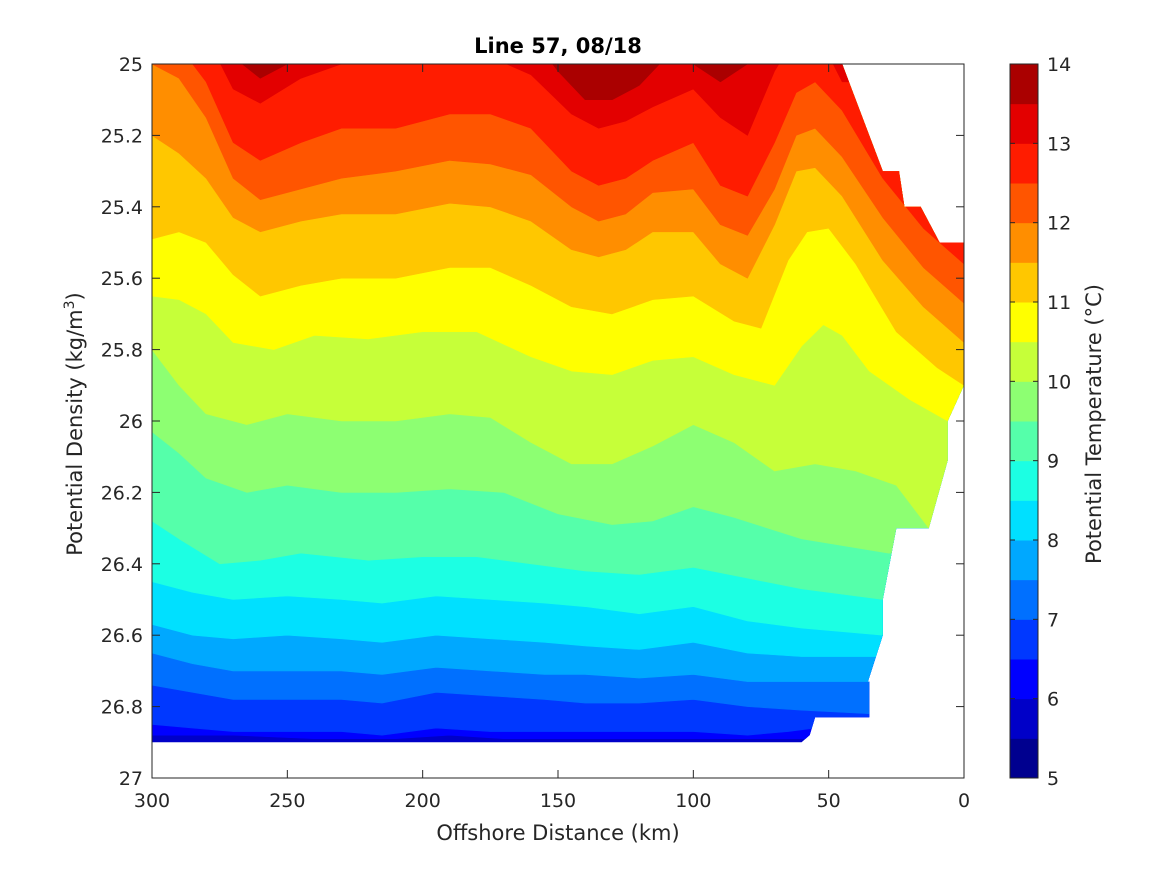 This screenshot has height=879, width=1167. What do you see at coordinates (122, 208) in the screenshot?
I see `y-tick-label: 25.4` at bounding box center [122, 208].